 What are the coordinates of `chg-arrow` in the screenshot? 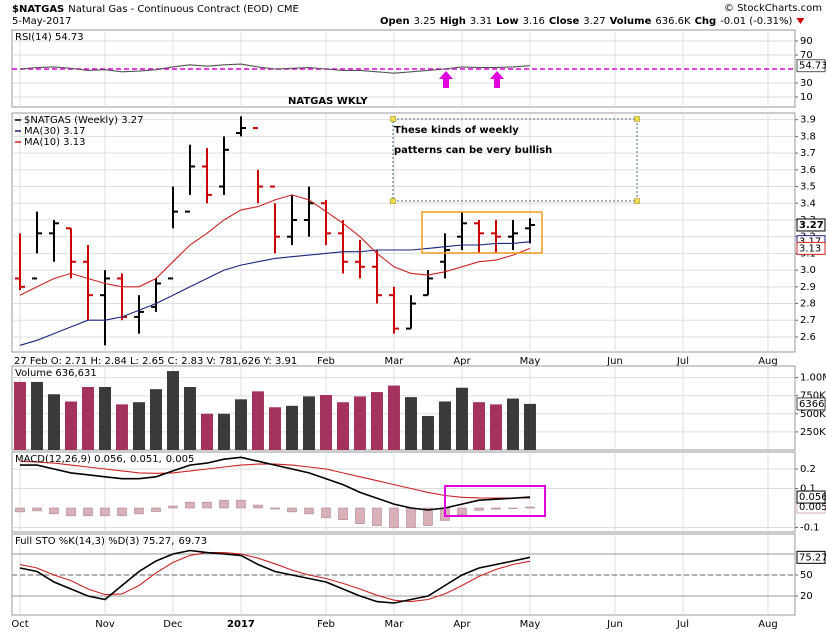 It's located at (800, 21).